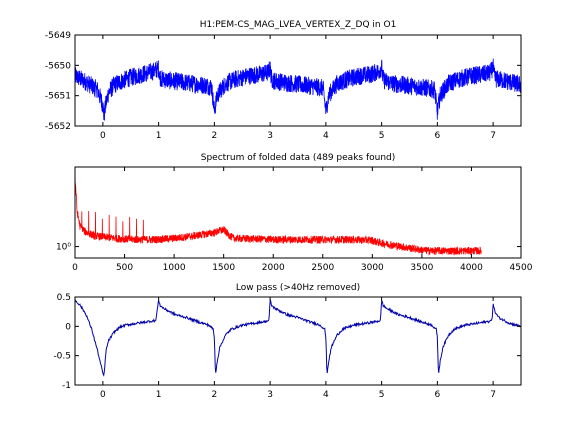 The height and width of the screenshot is (432, 576). What do you see at coordinates (322, 268) in the screenshot?
I see `x-tick-label: 2500` at bounding box center [322, 268].